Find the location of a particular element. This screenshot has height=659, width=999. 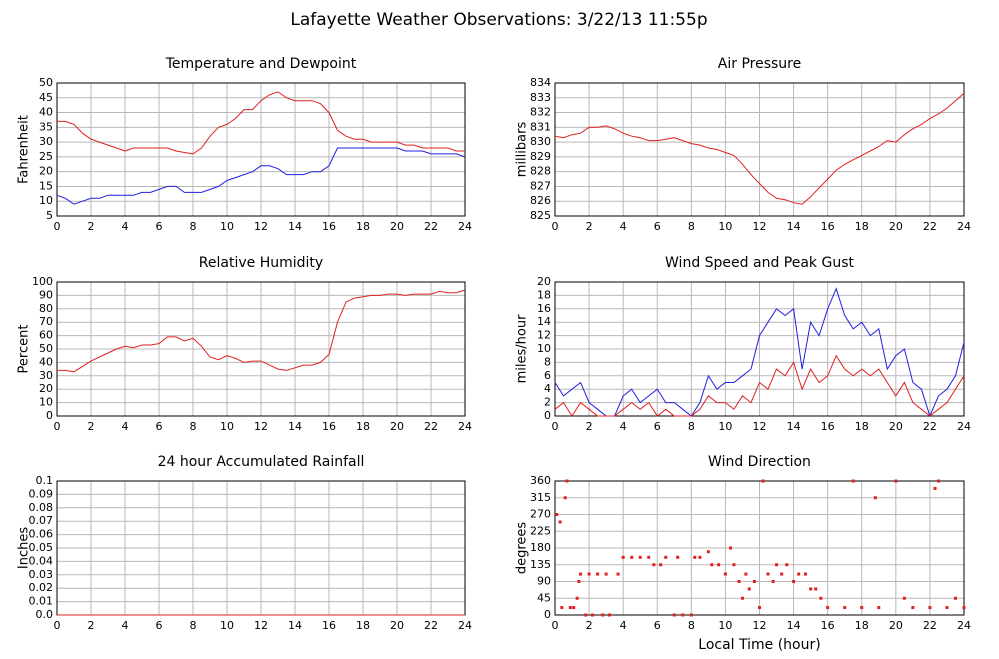

y-tick-label: 30 is located at coordinates (46, 375).